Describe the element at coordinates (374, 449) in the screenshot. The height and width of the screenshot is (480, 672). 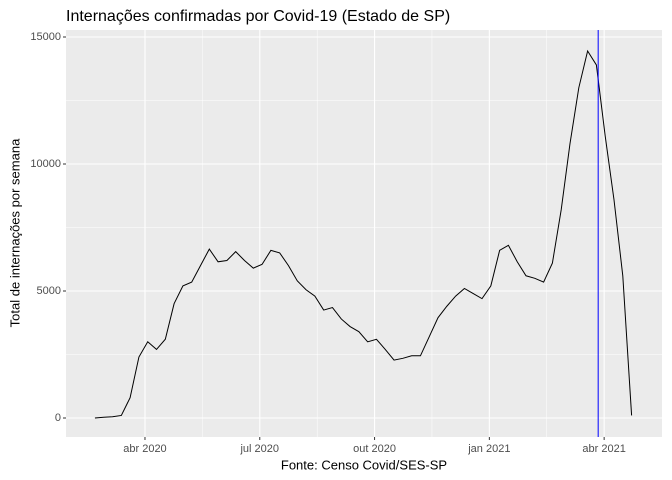
I see `x-tick-label: out 2020` at that location.